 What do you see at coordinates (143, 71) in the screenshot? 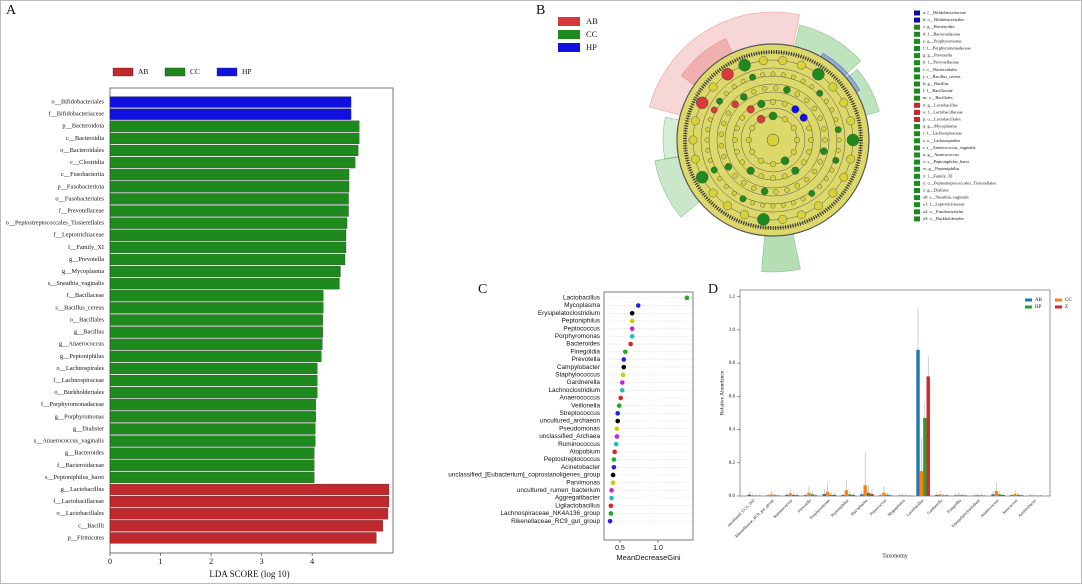
I see `legend-label: AB` at bounding box center [143, 71].